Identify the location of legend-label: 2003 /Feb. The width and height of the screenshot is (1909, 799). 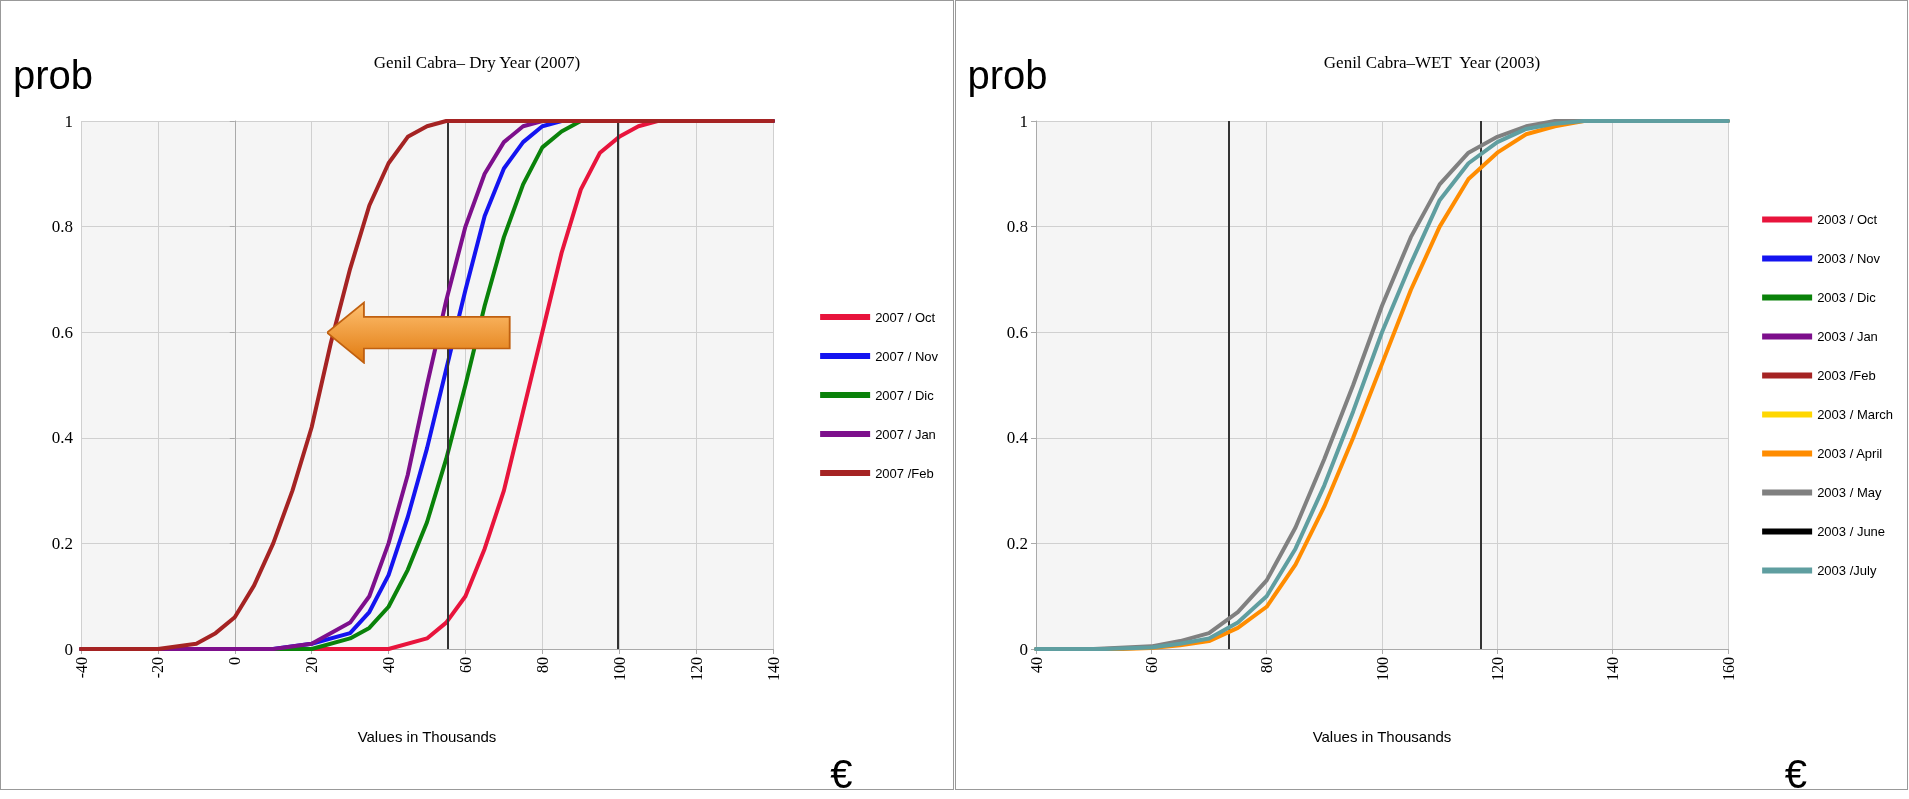
(1846, 375).